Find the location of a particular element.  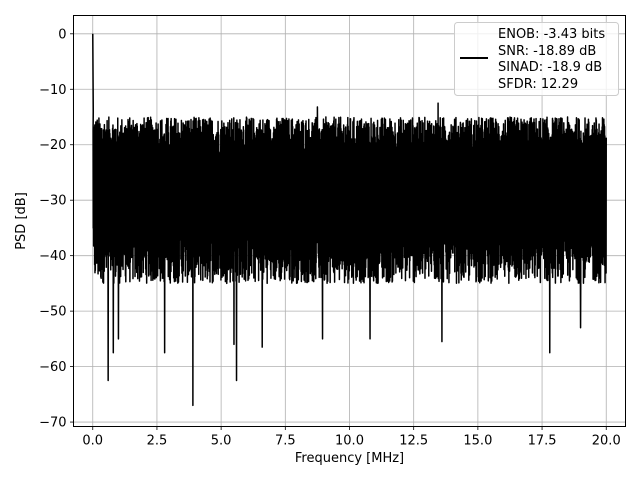

x-tick-label: 12.5 is located at coordinates (413, 441).